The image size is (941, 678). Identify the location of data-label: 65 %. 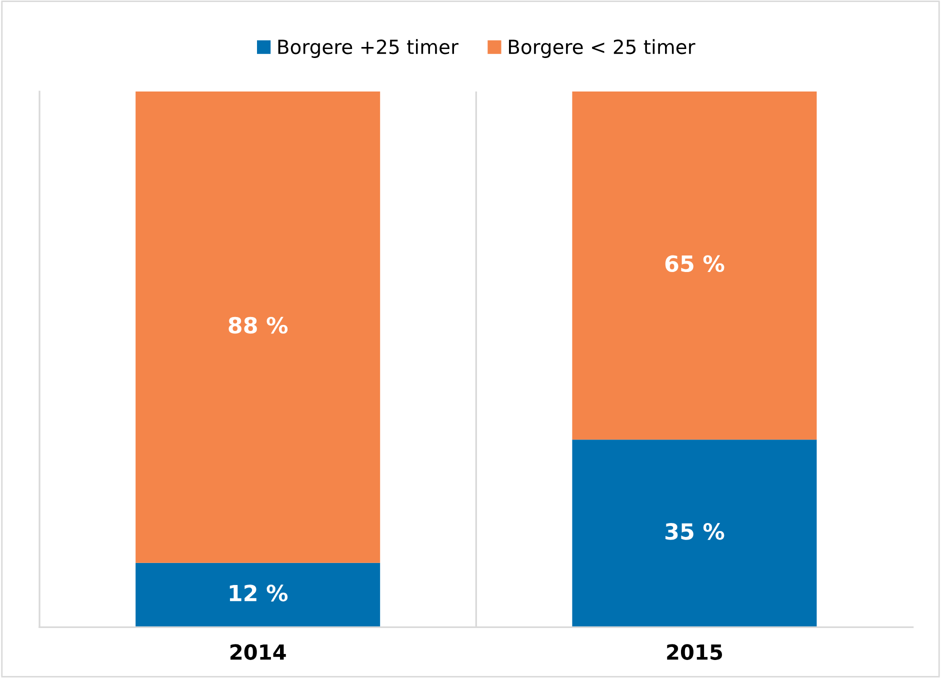
(694, 263).